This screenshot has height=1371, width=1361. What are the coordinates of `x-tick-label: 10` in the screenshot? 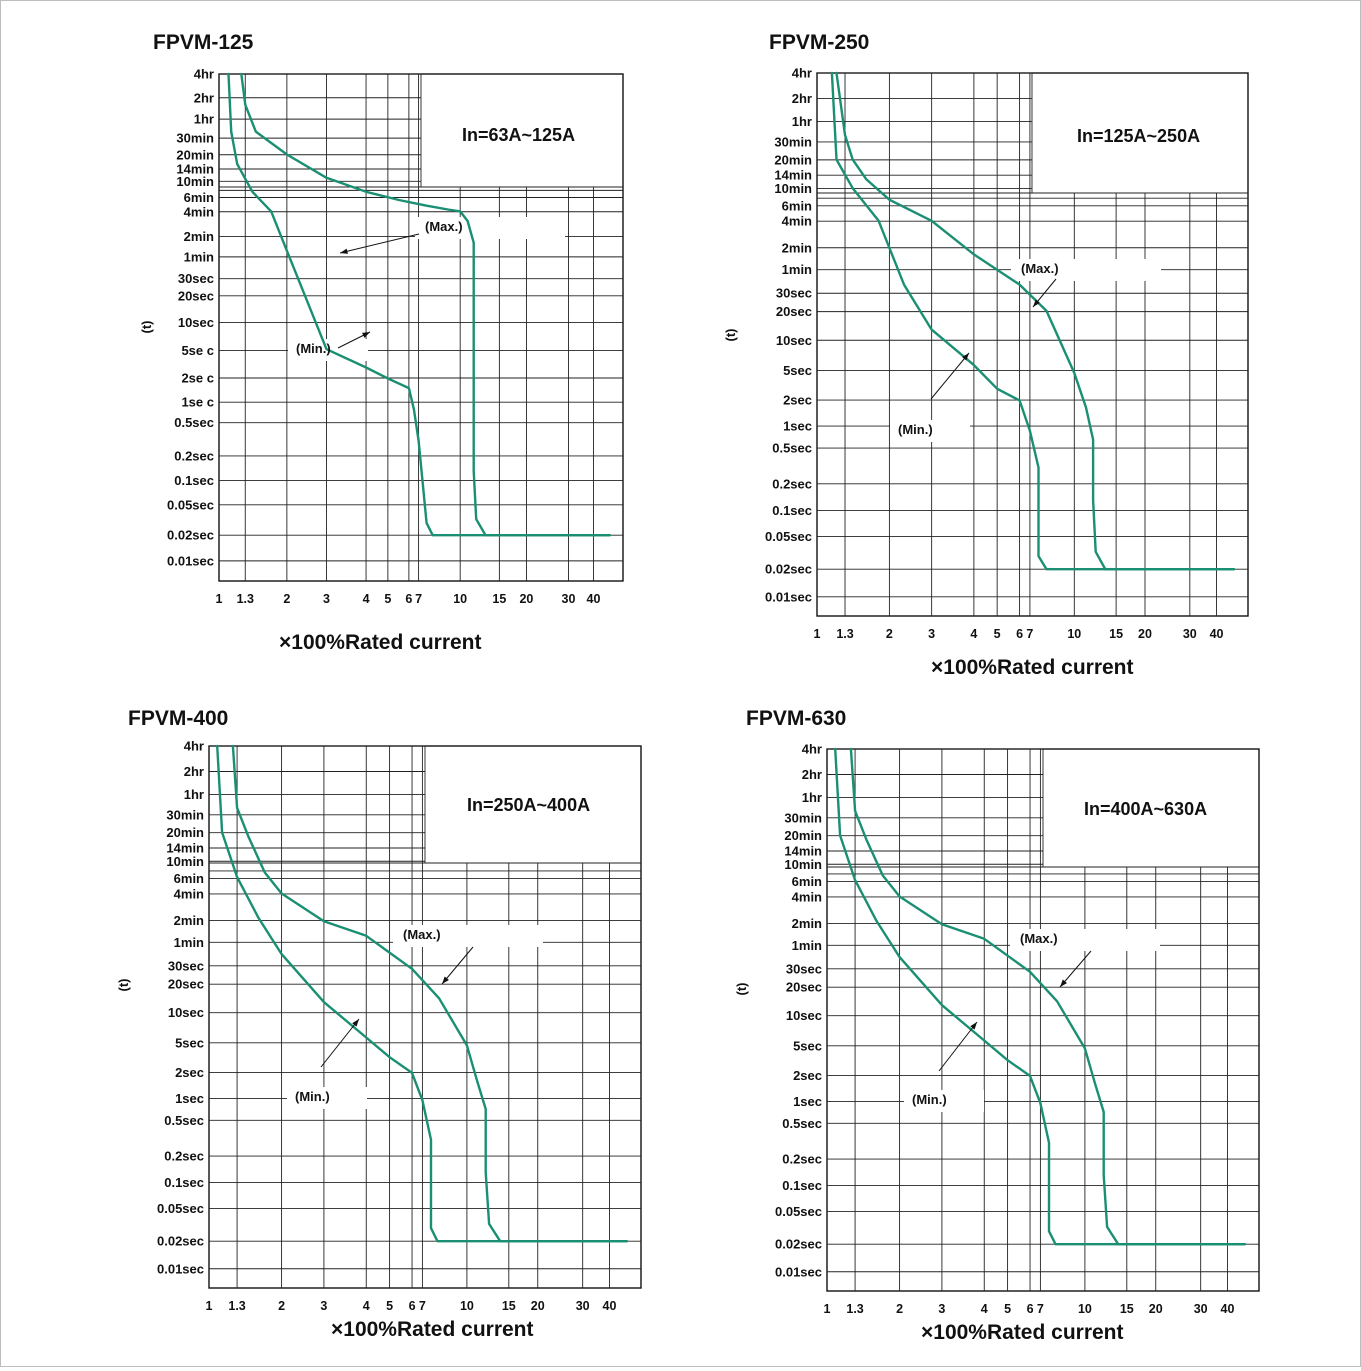 It's located at (467, 1306).